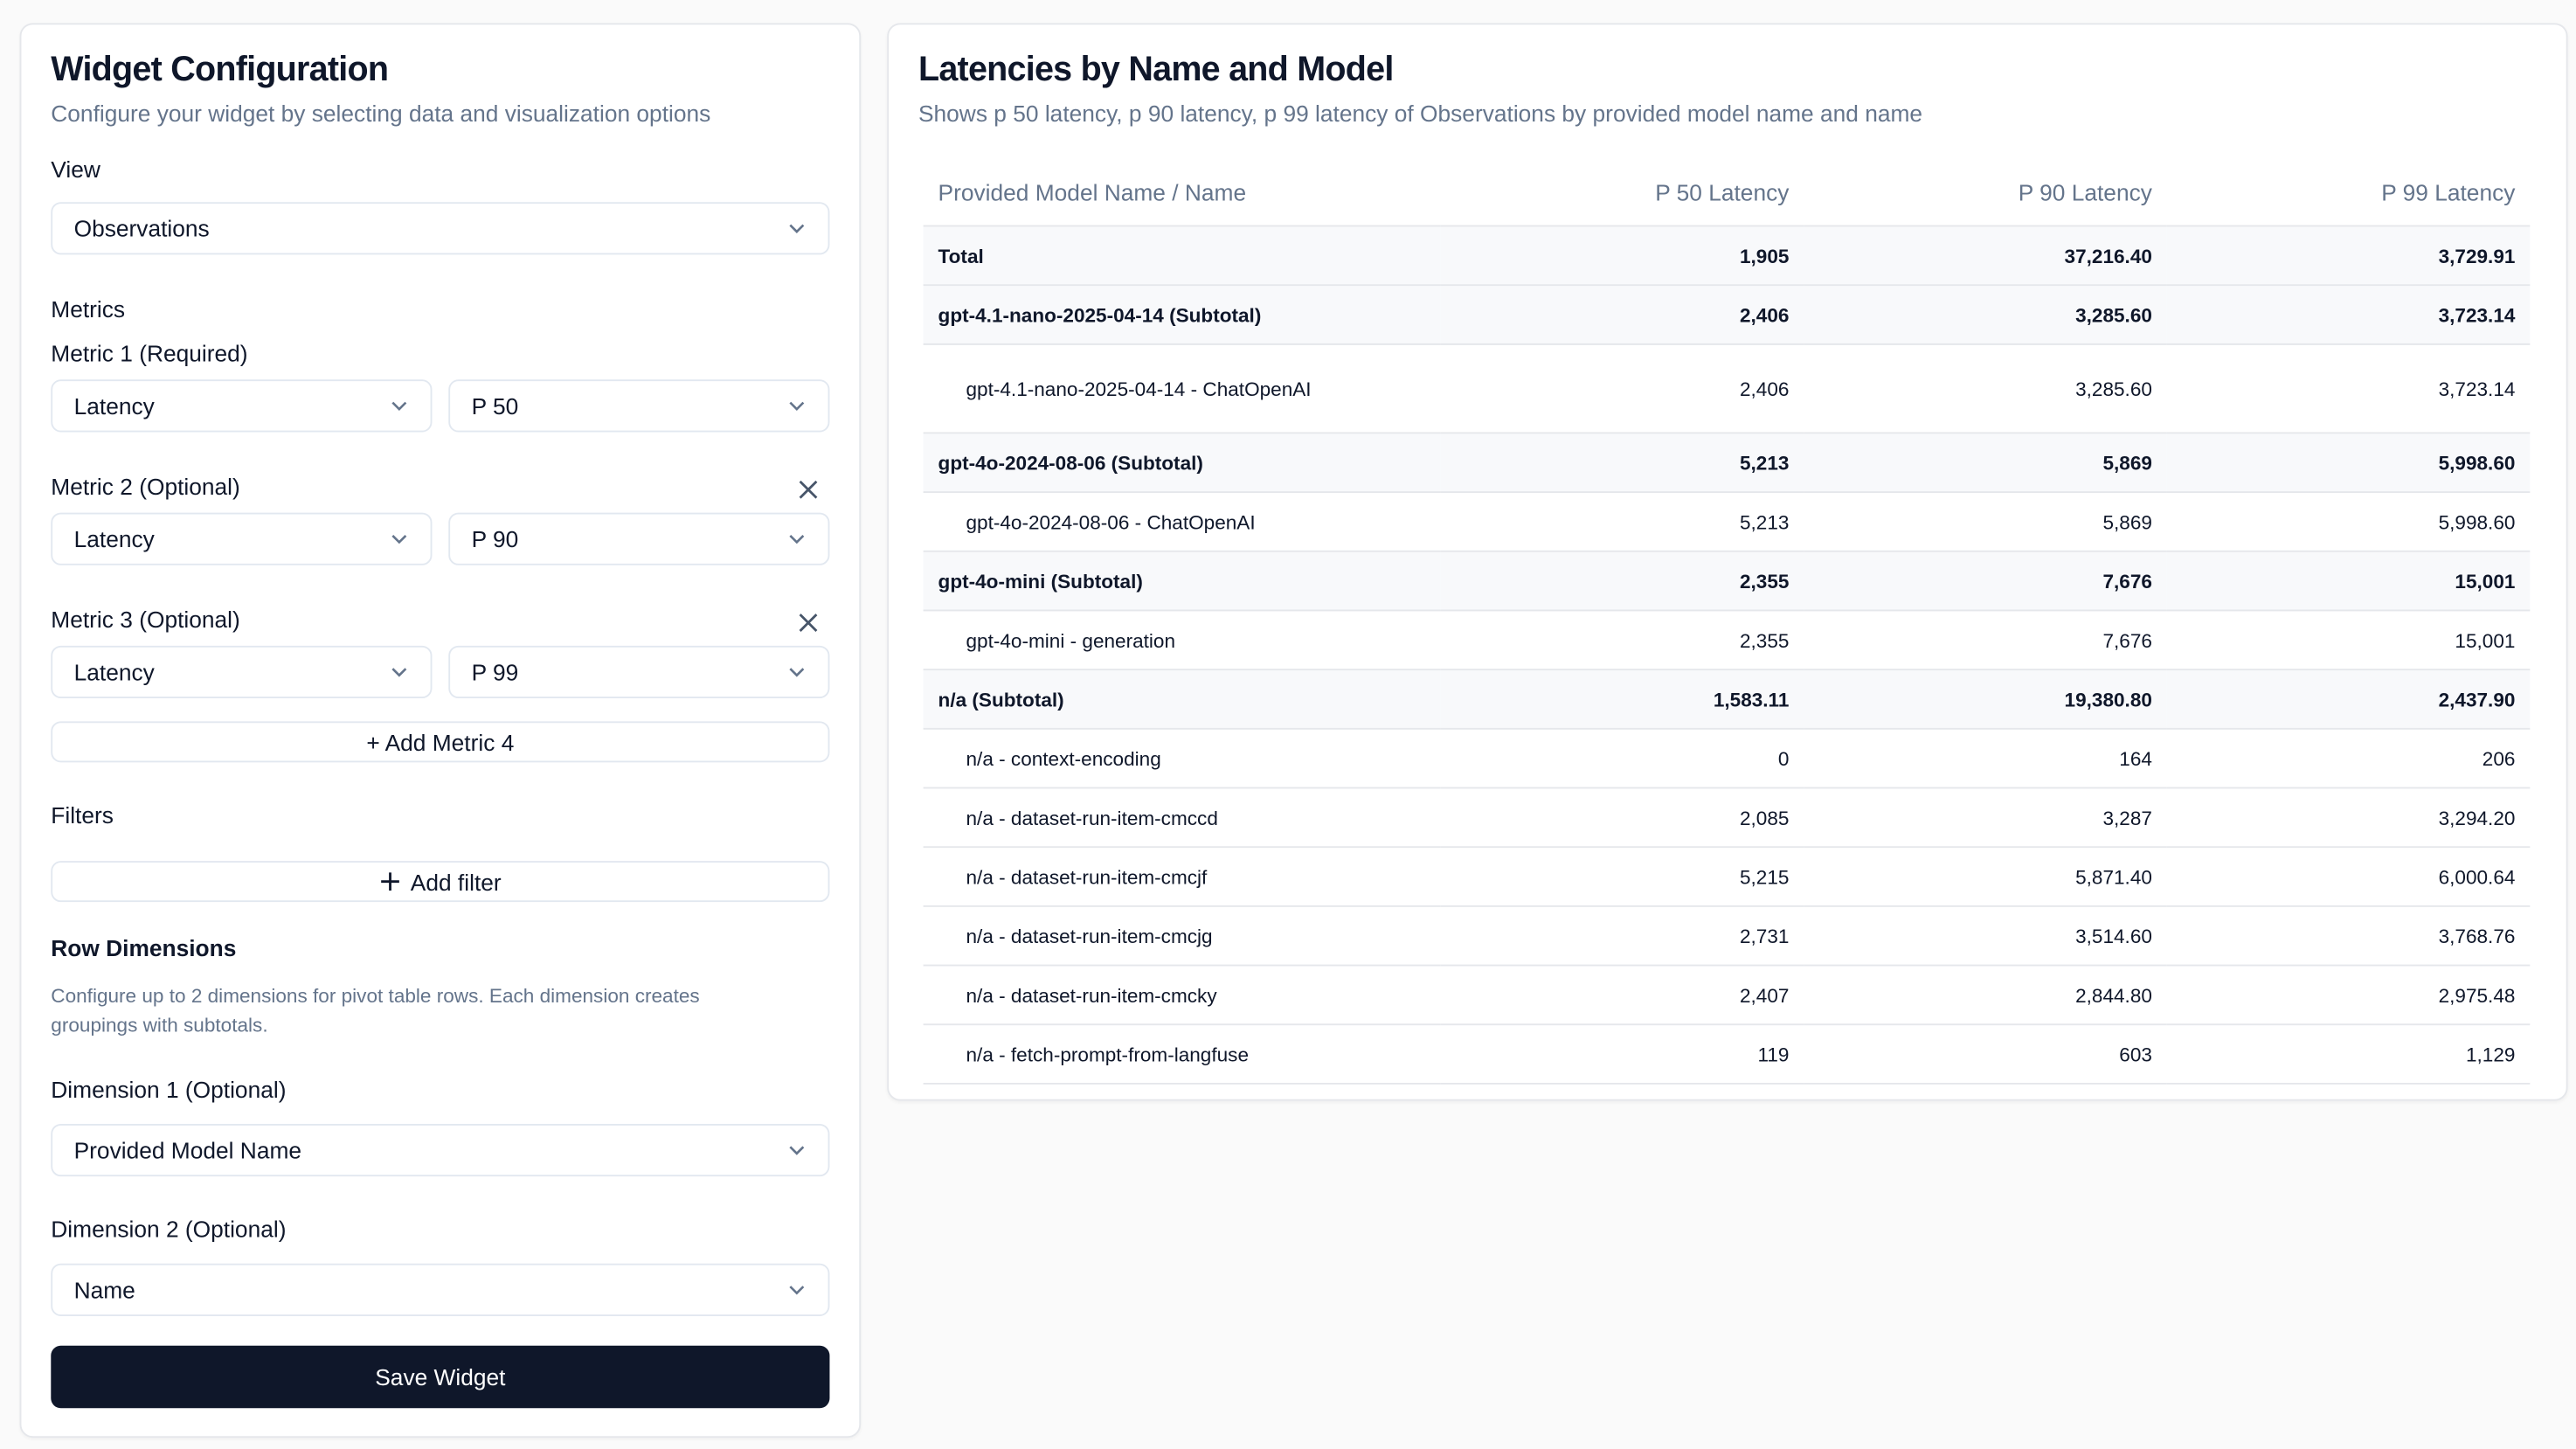 The image size is (2576, 1449). I want to click on table-cell: gpt-4o-mini - generation, so click(1182, 640).